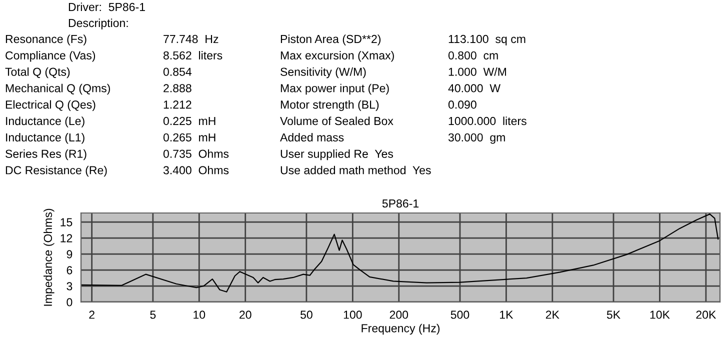 Image resolution: width=726 pixels, height=344 pixels. What do you see at coordinates (477, 71) in the screenshot?
I see `text: 1.000 W/M` at bounding box center [477, 71].